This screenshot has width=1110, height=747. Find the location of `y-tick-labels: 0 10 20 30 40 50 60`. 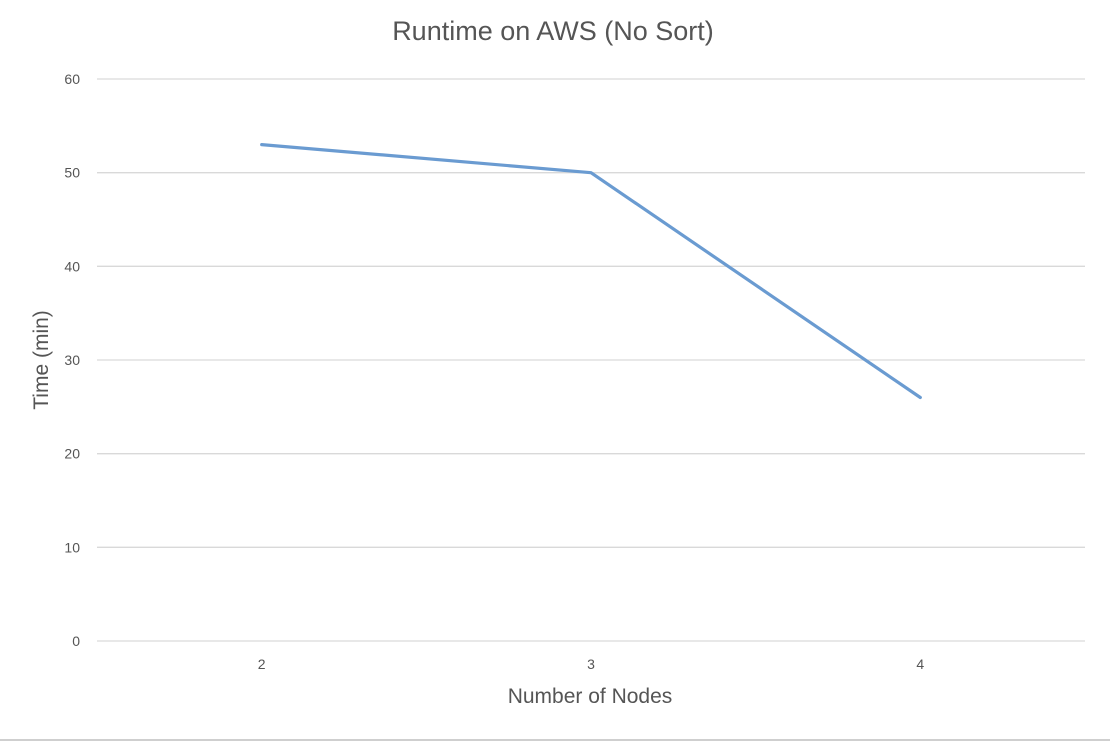

y-tick-labels: 0 10 20 30 40 50 60 is located at coordinates (72, 360).